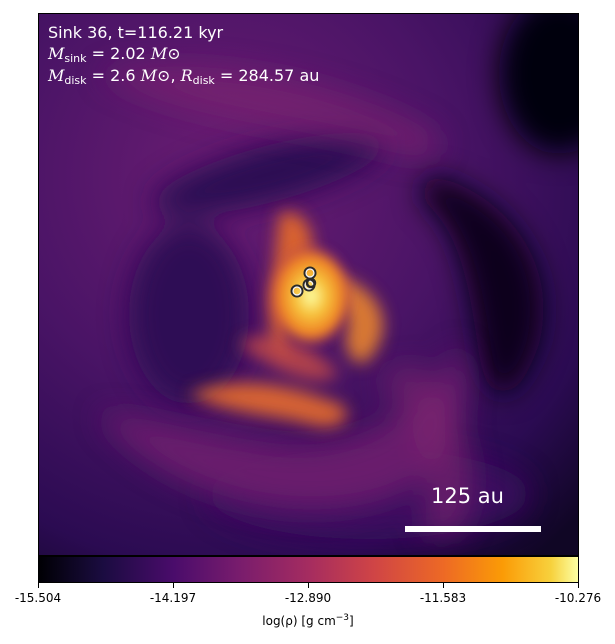  I want to click on sink-markers, so click(303, 282).